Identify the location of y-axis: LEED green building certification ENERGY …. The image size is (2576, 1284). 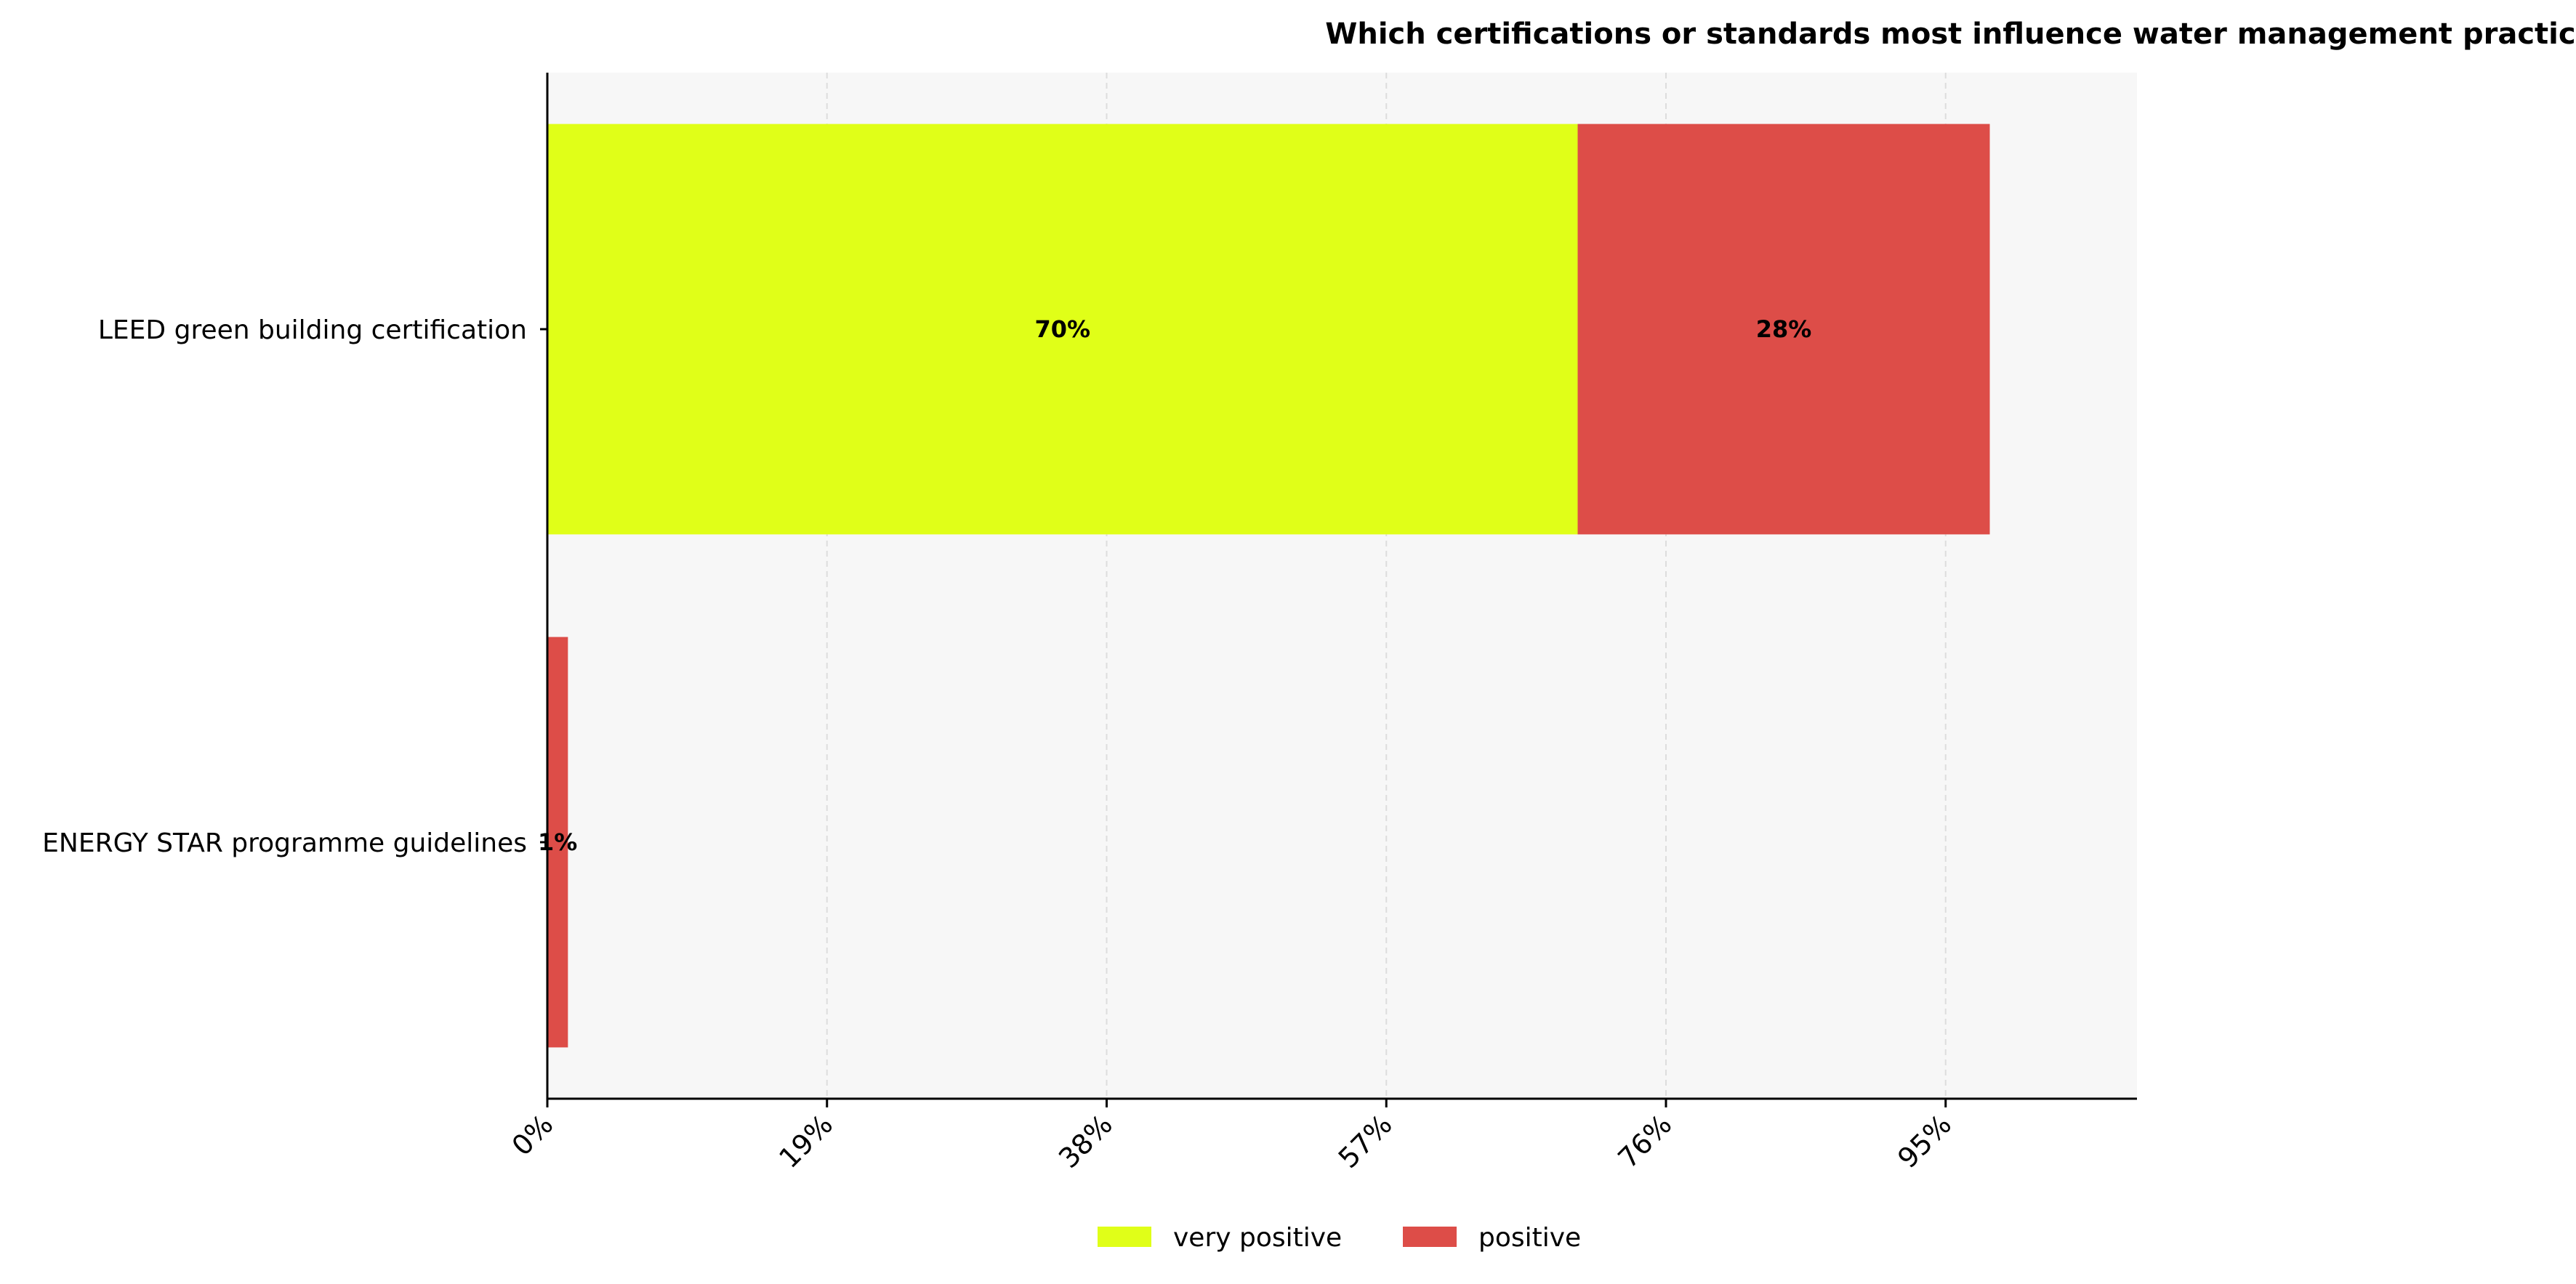
(294, 586).